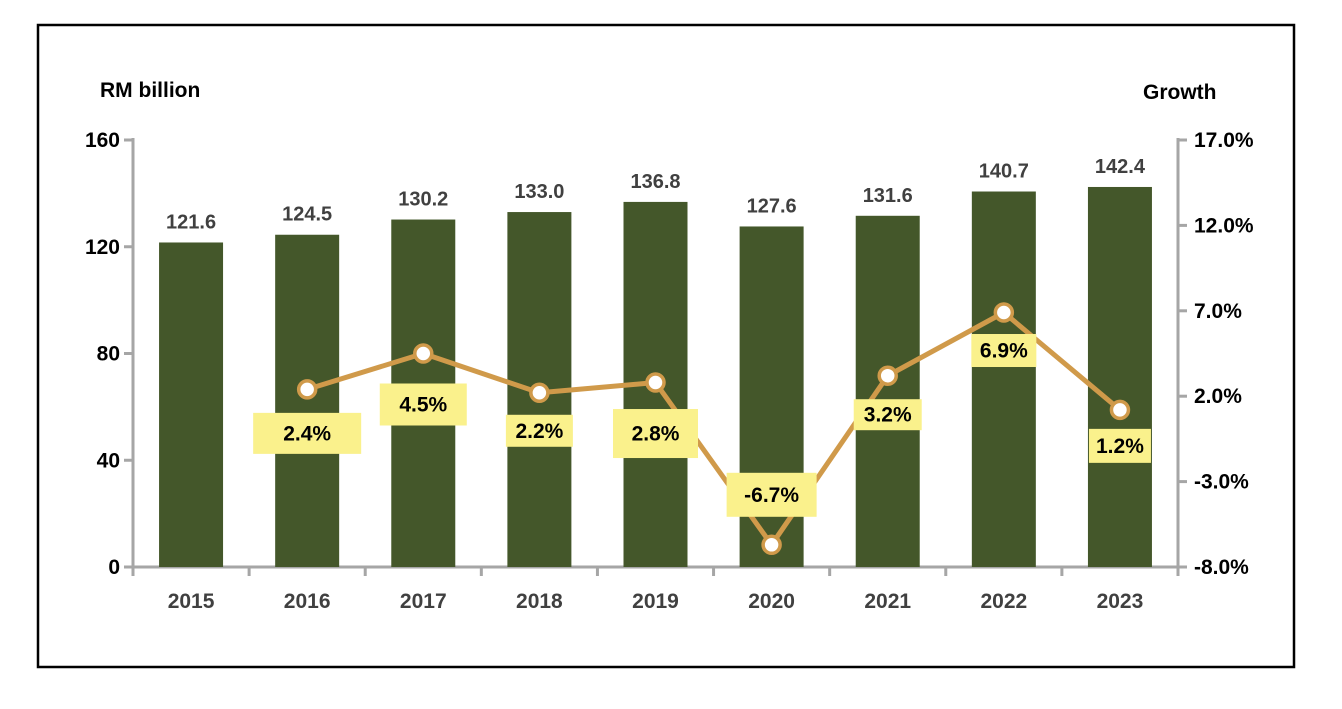 The image size is (1342, 709). Describe the element at coordinates (1224, 225) in the screenshot. I see `right-tick-label: 12.0%` at that location.